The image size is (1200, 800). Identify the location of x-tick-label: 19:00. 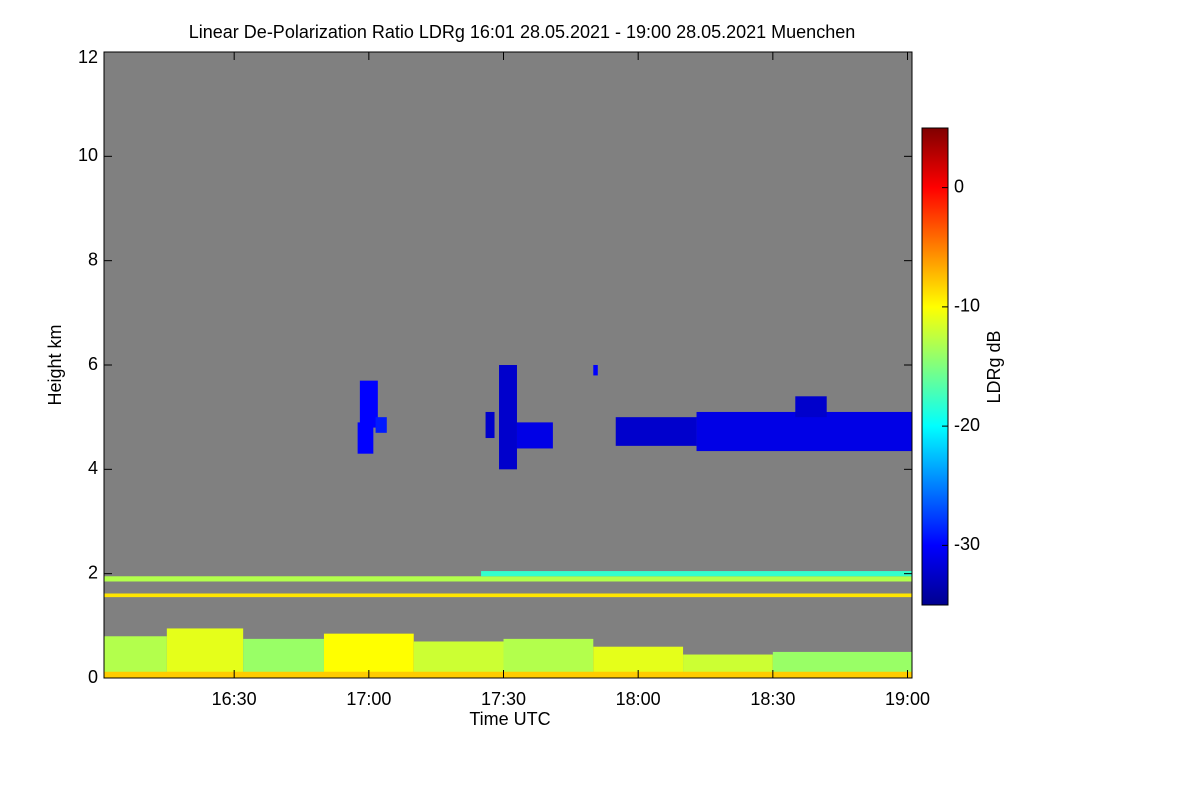
(907, 699).